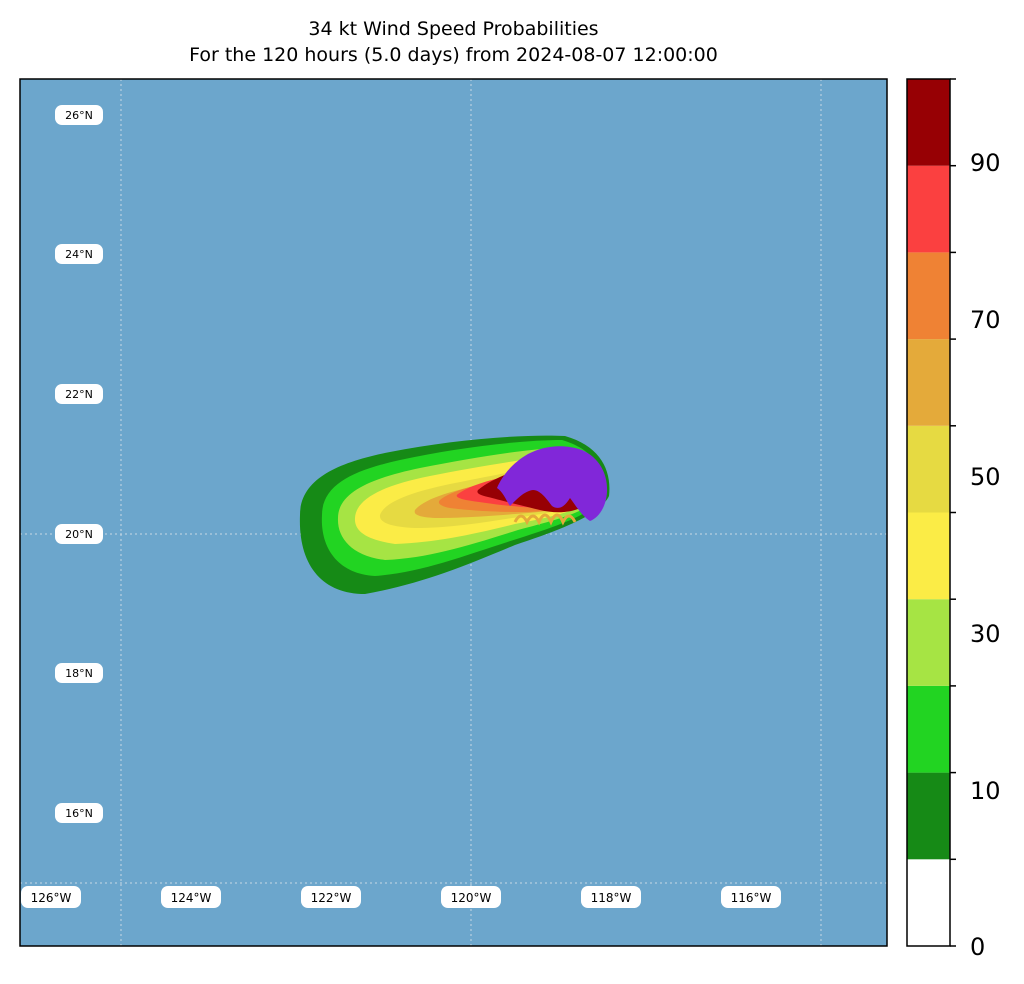 This screenshot has height=984, width=1024. I want to click on svg-text: 16°N, so click(79, 813).